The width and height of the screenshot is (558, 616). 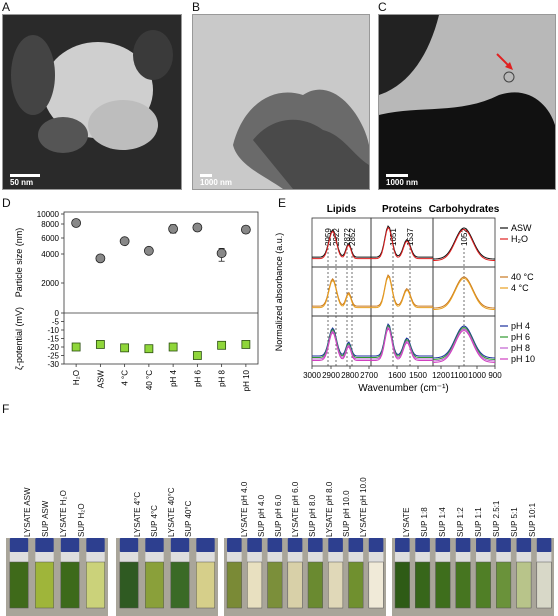 I want to click on ytick-label-top: 0, so click(x=57, y=313).